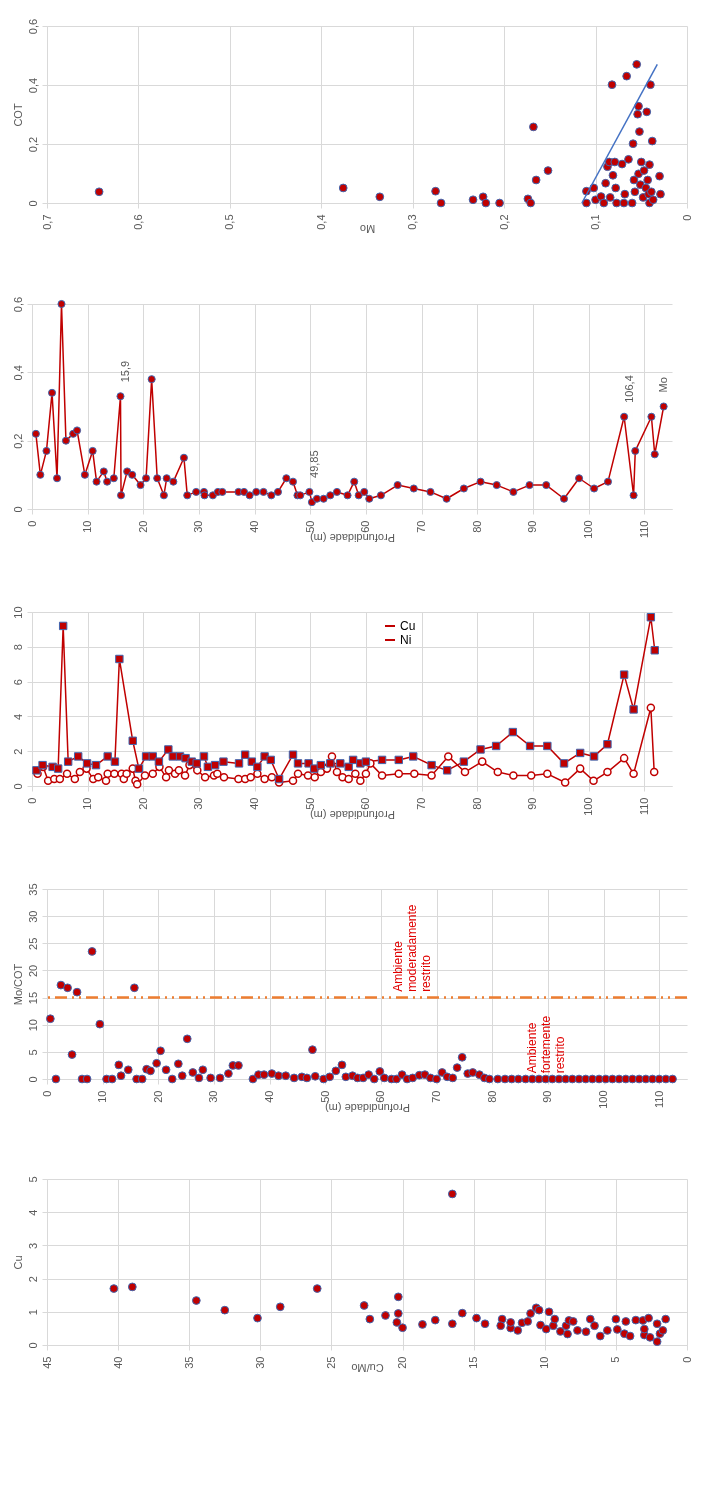  What do you see at coordinates (32, 971) in the screenshot?
I see `y-tick-label: 20` at bounding box center [32, 971].